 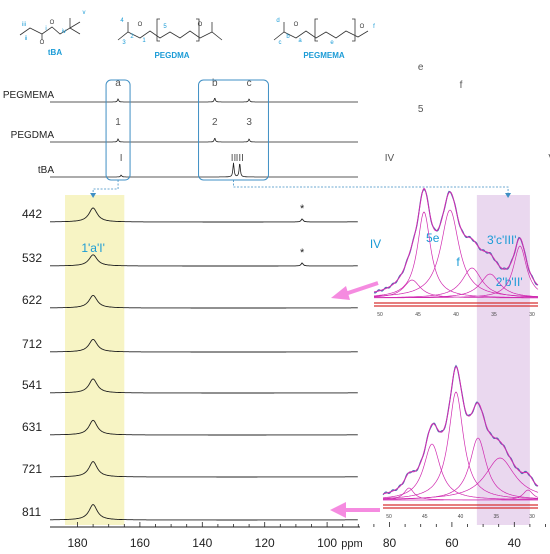 I want to click on reference-spectrum-name: tBA, so click(x=46, y=170).